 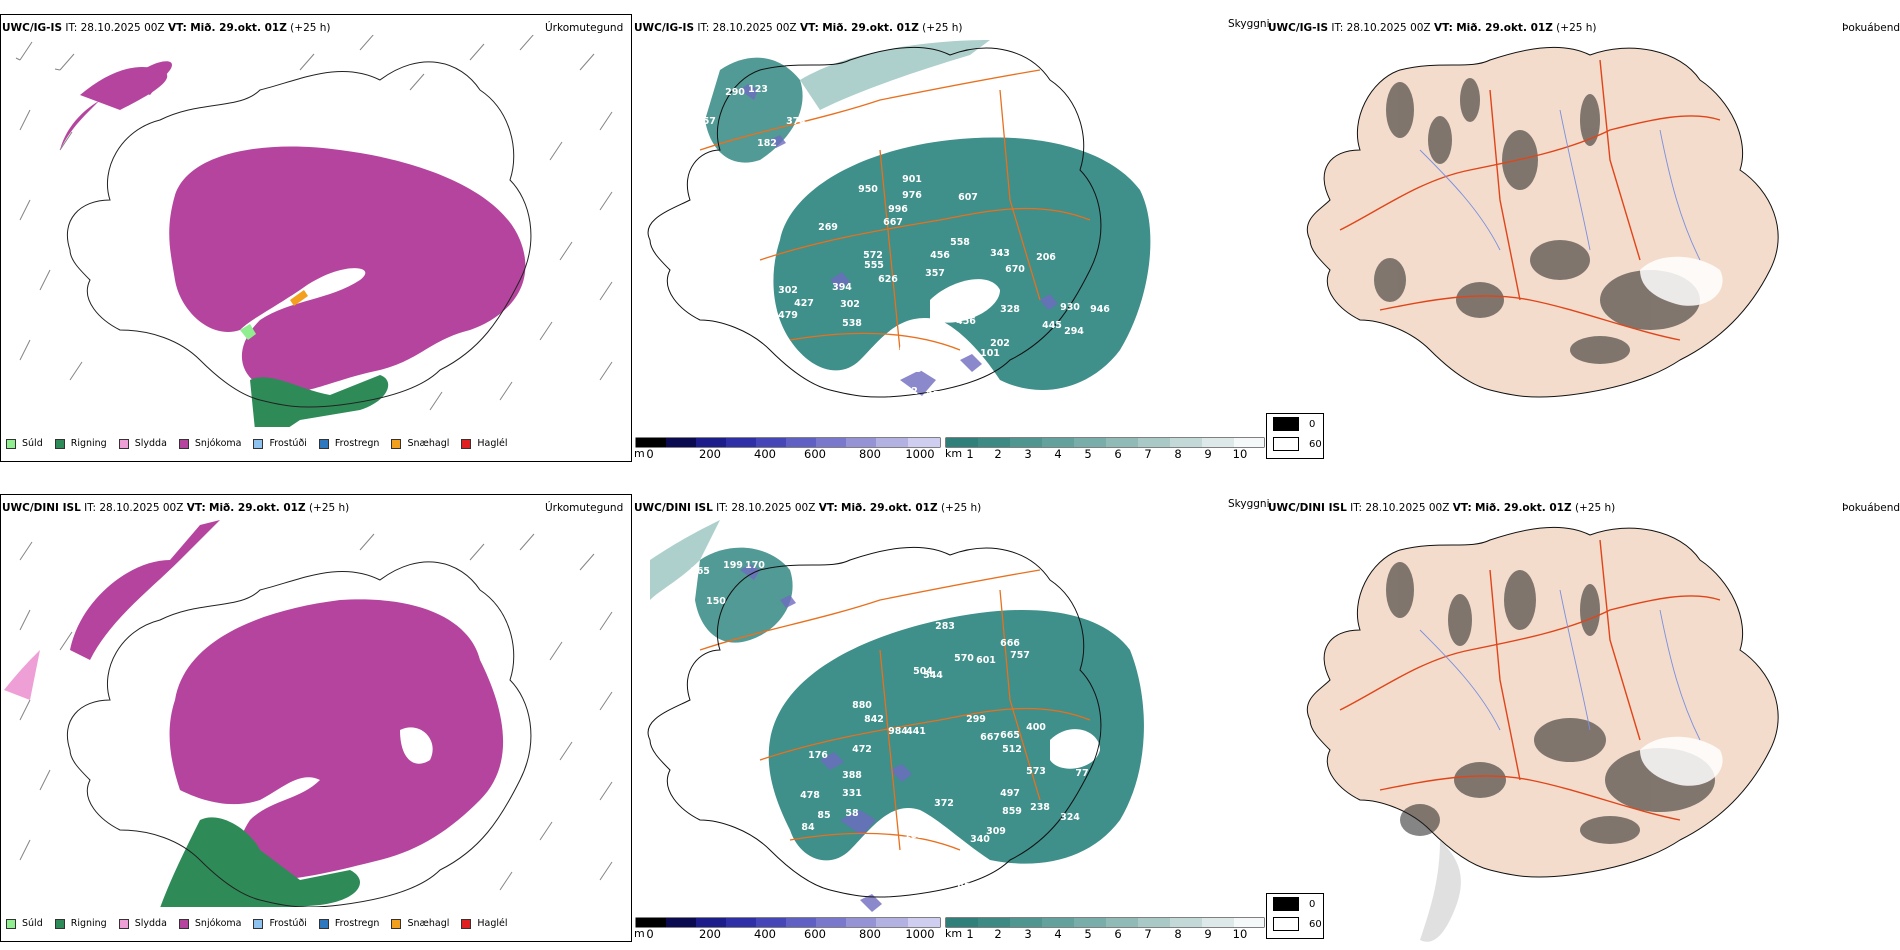 I want to click on cloud-height-label: 433, so click(x=912, y=369).